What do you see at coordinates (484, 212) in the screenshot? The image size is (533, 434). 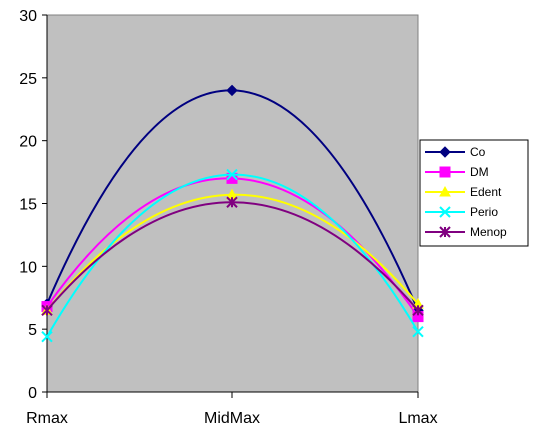 I see `legend-label: Perio` at bounding box center [484, 212].